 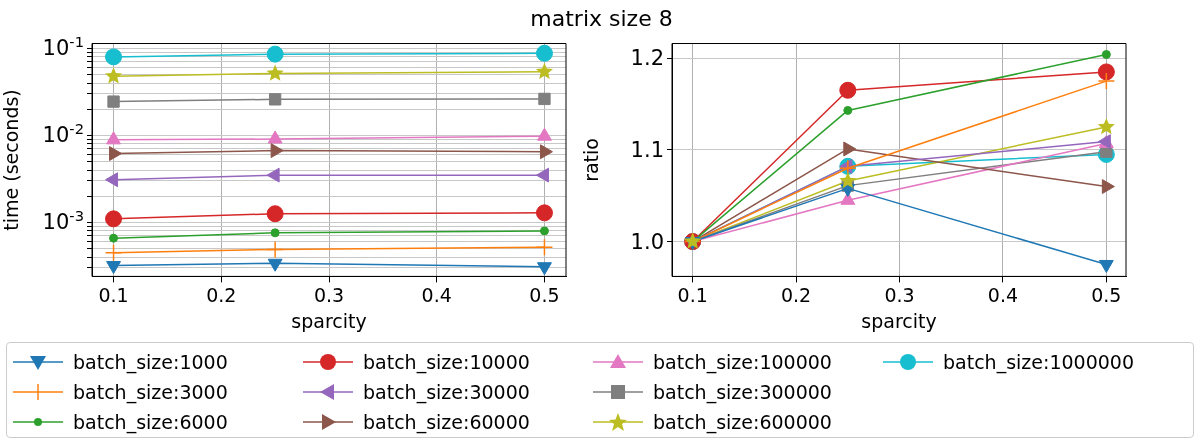 What do you see at coordinates (446, 422) in the screenshot?
I see `legend-label: batch_size:60000` at bounding box center [446, 422].